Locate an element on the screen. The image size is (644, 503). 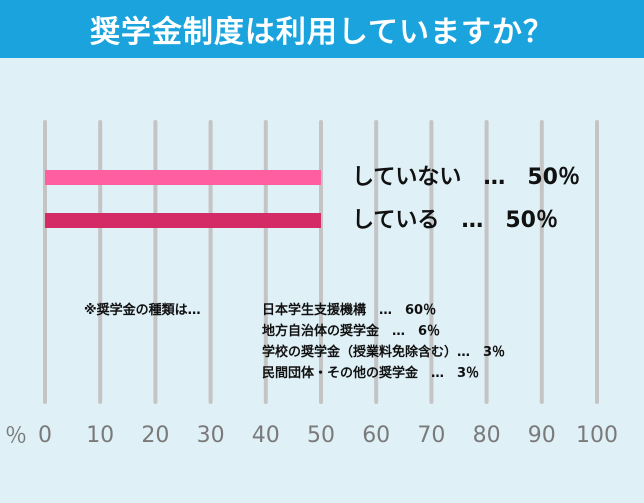
x-tick-label: 90 is located at coordinates (542, 435).